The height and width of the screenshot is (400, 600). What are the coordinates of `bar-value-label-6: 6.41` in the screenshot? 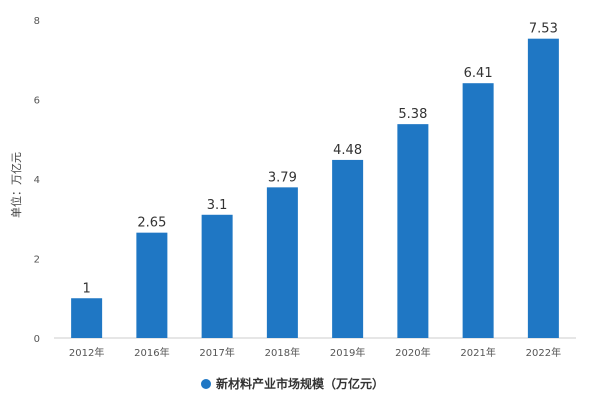 It's located at (478, 73).